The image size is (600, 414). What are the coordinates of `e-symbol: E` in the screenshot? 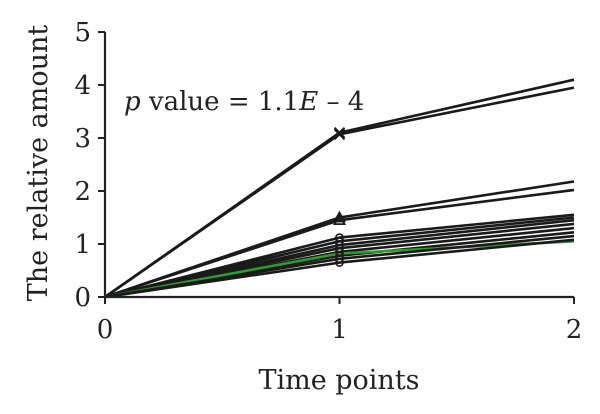 It's located at (308, 102).